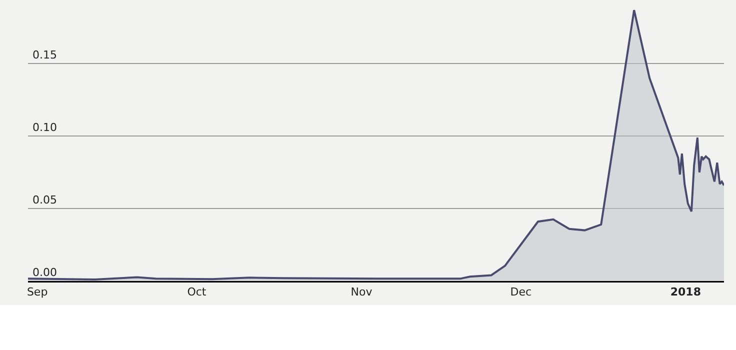 This screenshot has width=736, height=350. Describe the element at coordinates (686, 292) in the screenshot. I see `x-tick-label: 2018` at that location.